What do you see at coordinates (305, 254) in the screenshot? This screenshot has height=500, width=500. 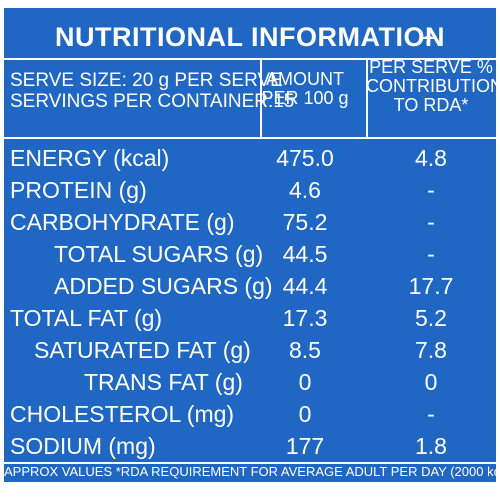 I see `amount-value: 44.5` at bounding box center [305, 254].